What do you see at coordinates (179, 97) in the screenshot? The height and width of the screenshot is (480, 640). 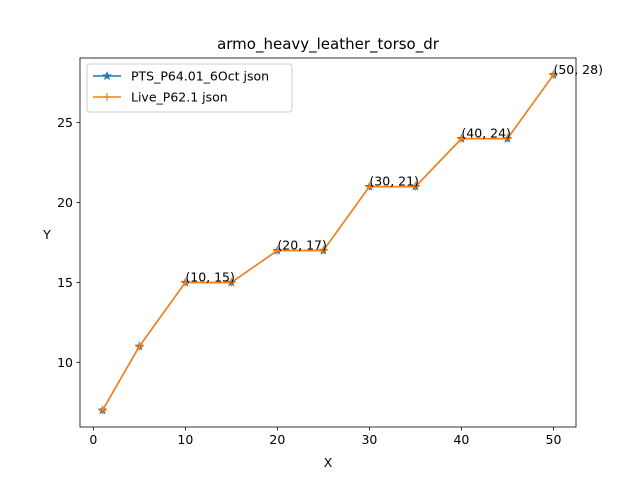 I see `legend-label: Live_P62.1 json` at bounding box center [179, 97].